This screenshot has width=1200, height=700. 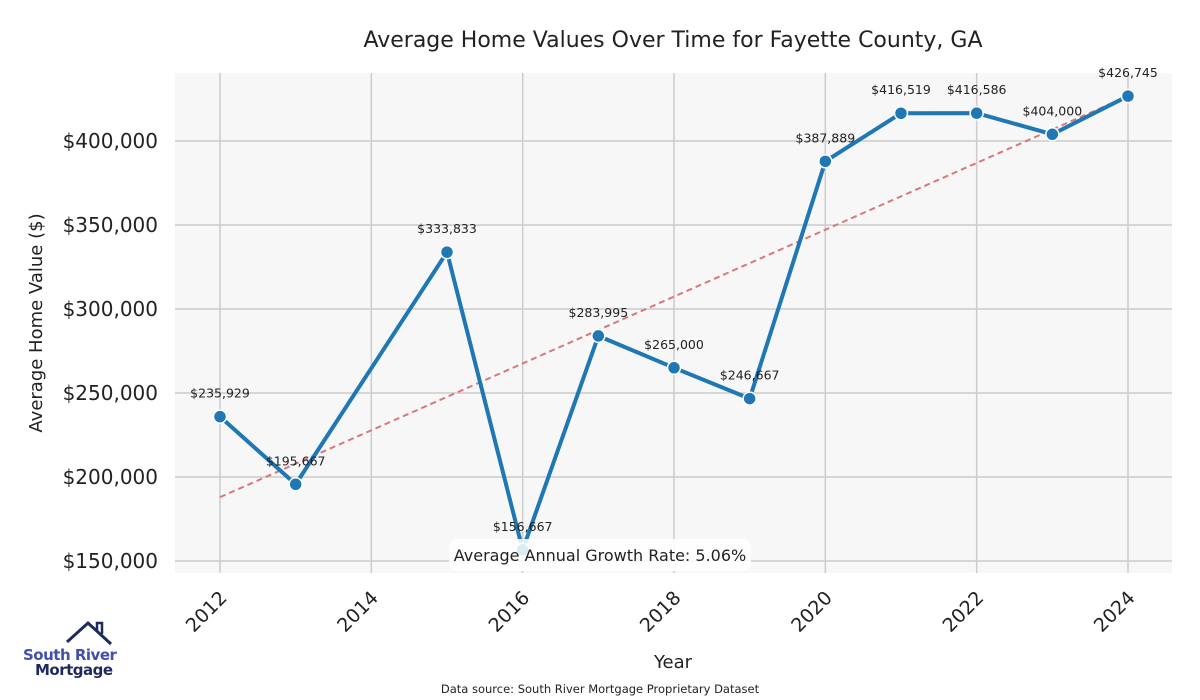 What do you see at coordinates (963, 612) in the screenshot?
I see `x-tick-label: 2022` at bounding box center [963, 612].